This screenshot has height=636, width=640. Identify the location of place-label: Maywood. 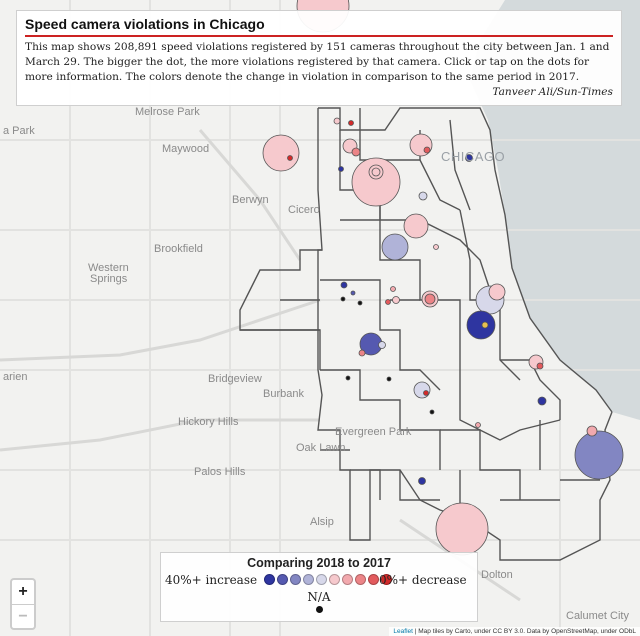
(186, 149).